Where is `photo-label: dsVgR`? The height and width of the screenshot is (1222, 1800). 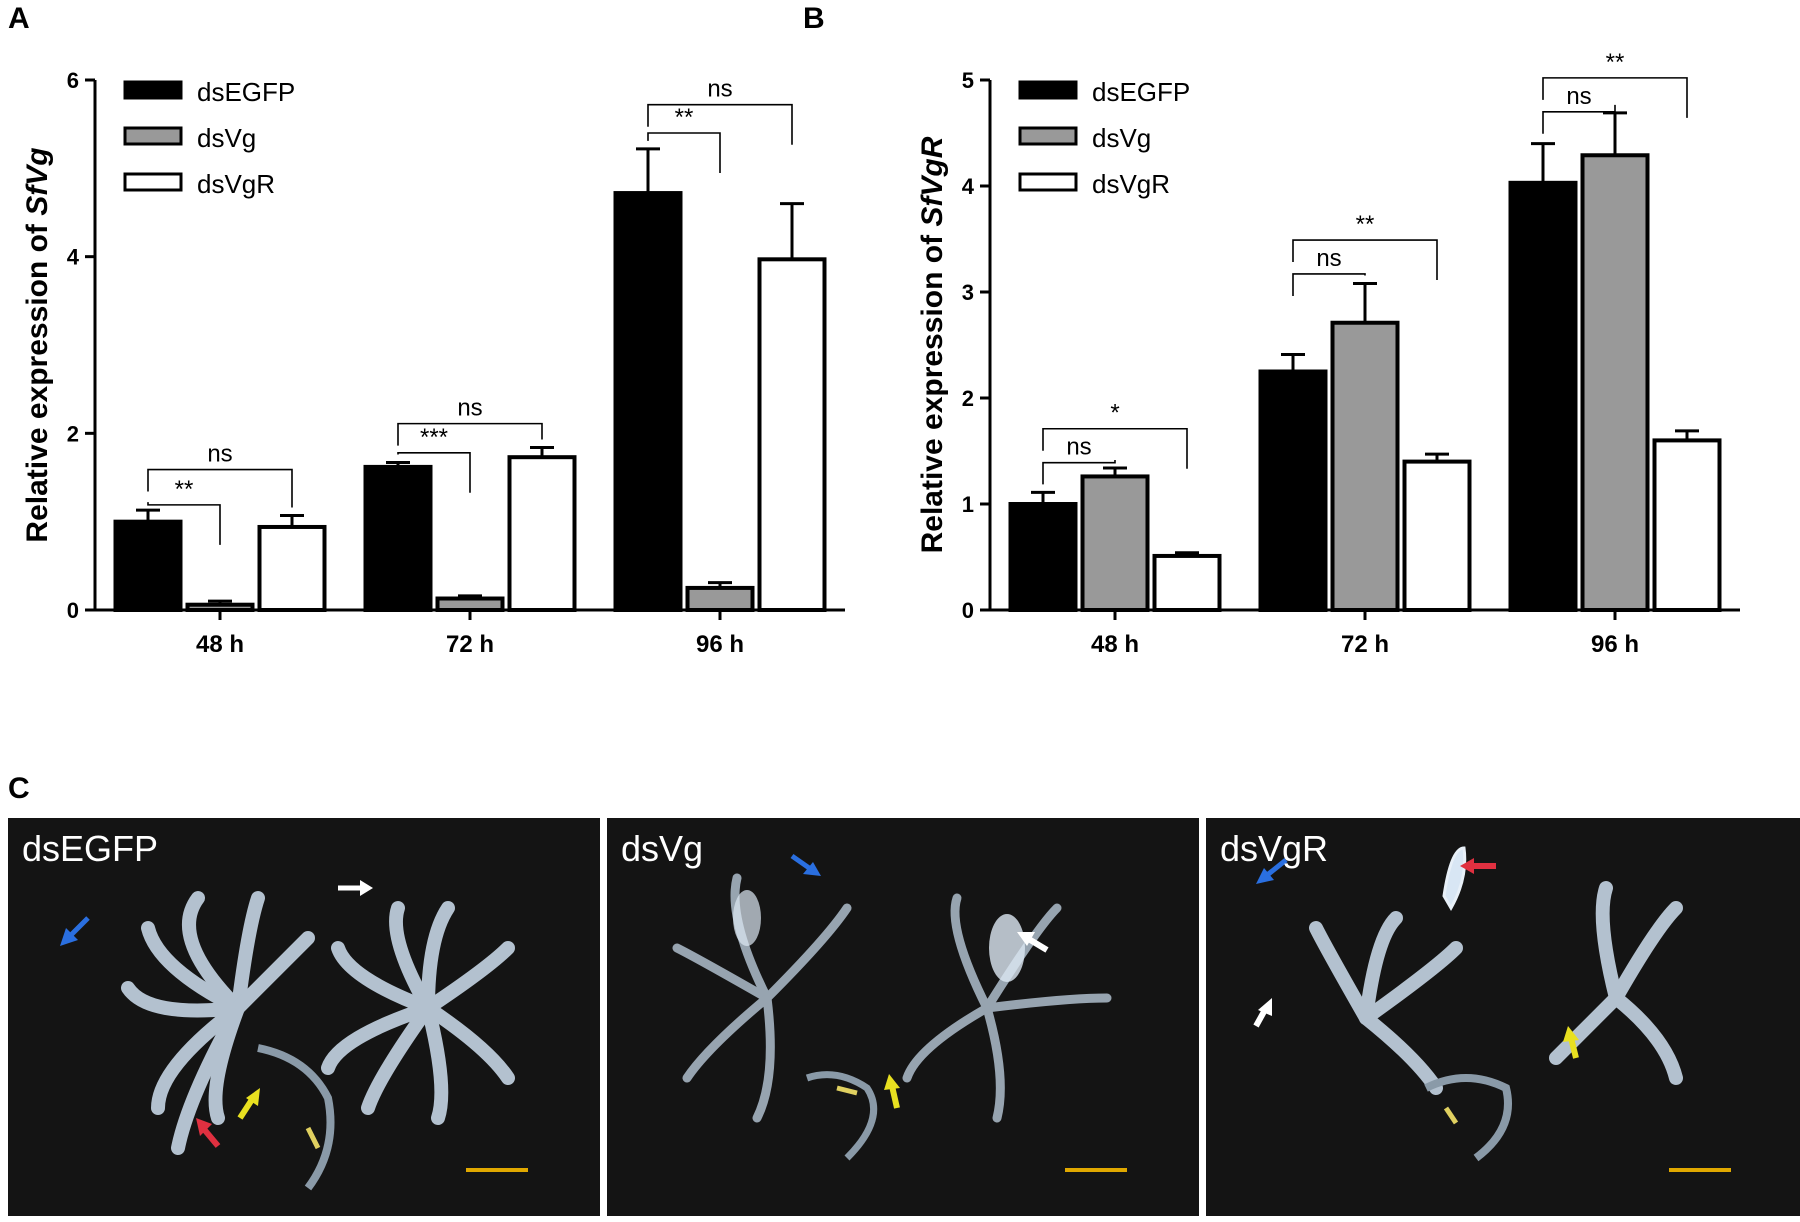
photo-label: dsVgR is located at coordinates (1274, 848).